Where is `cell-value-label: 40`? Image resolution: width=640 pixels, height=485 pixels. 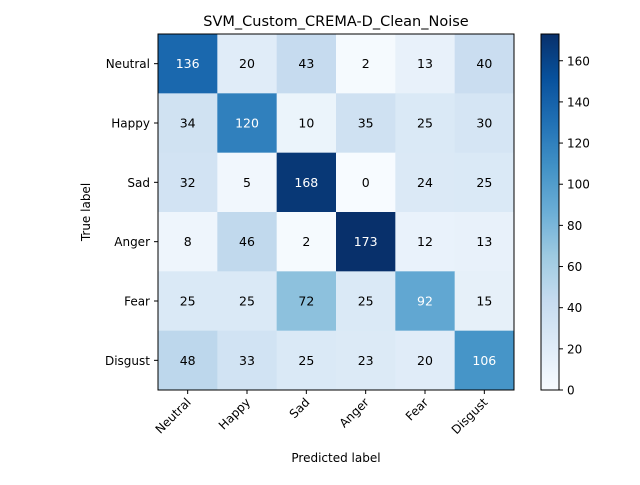 cell-value-label: 40 is located at coordinates (484, 63).